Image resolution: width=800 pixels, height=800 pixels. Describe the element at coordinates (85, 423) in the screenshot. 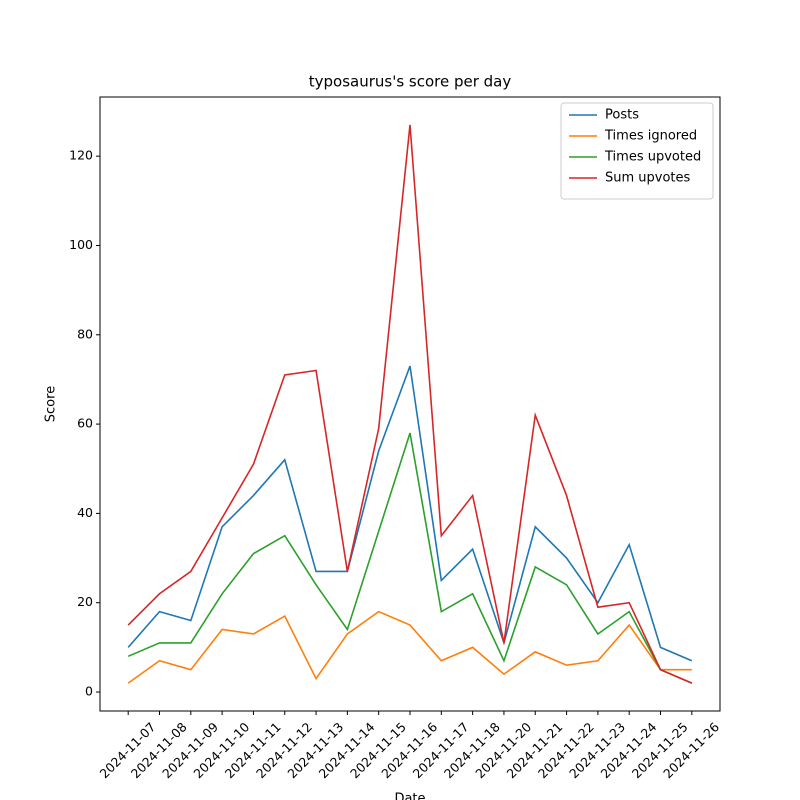

I see `y-tick-label: 60` at that location.